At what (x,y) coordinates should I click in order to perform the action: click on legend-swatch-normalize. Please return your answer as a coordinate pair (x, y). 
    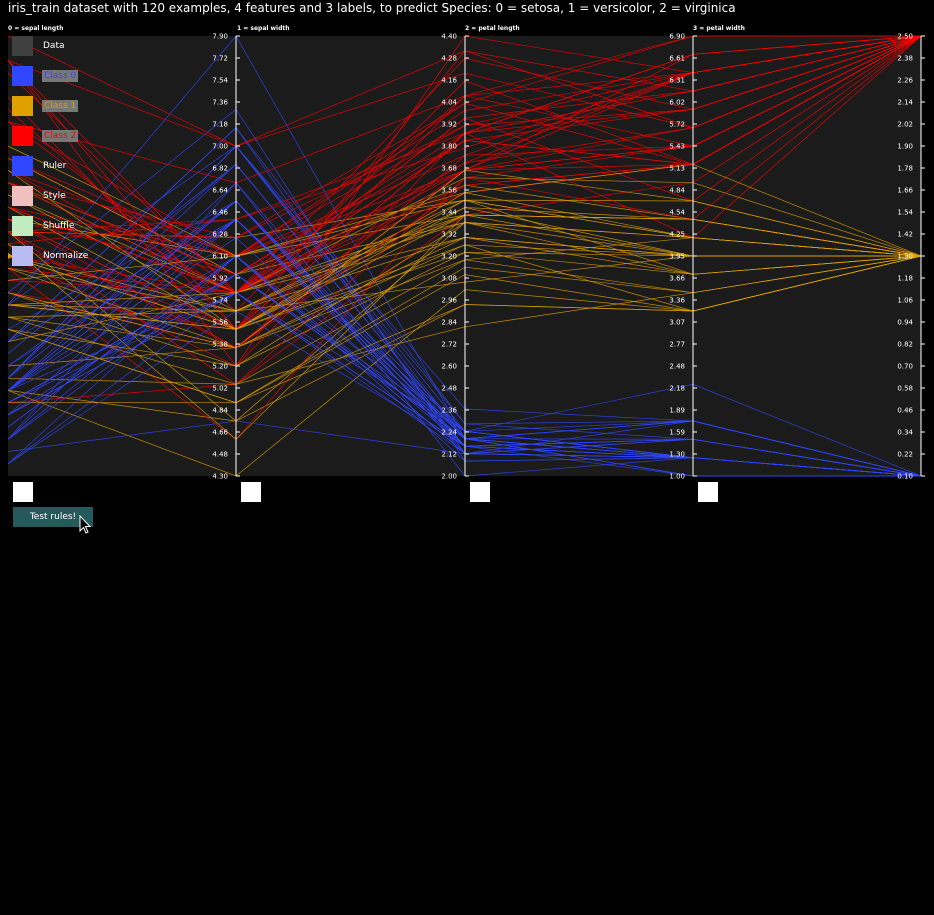
    Looking at the image, I should click on (22, 256).